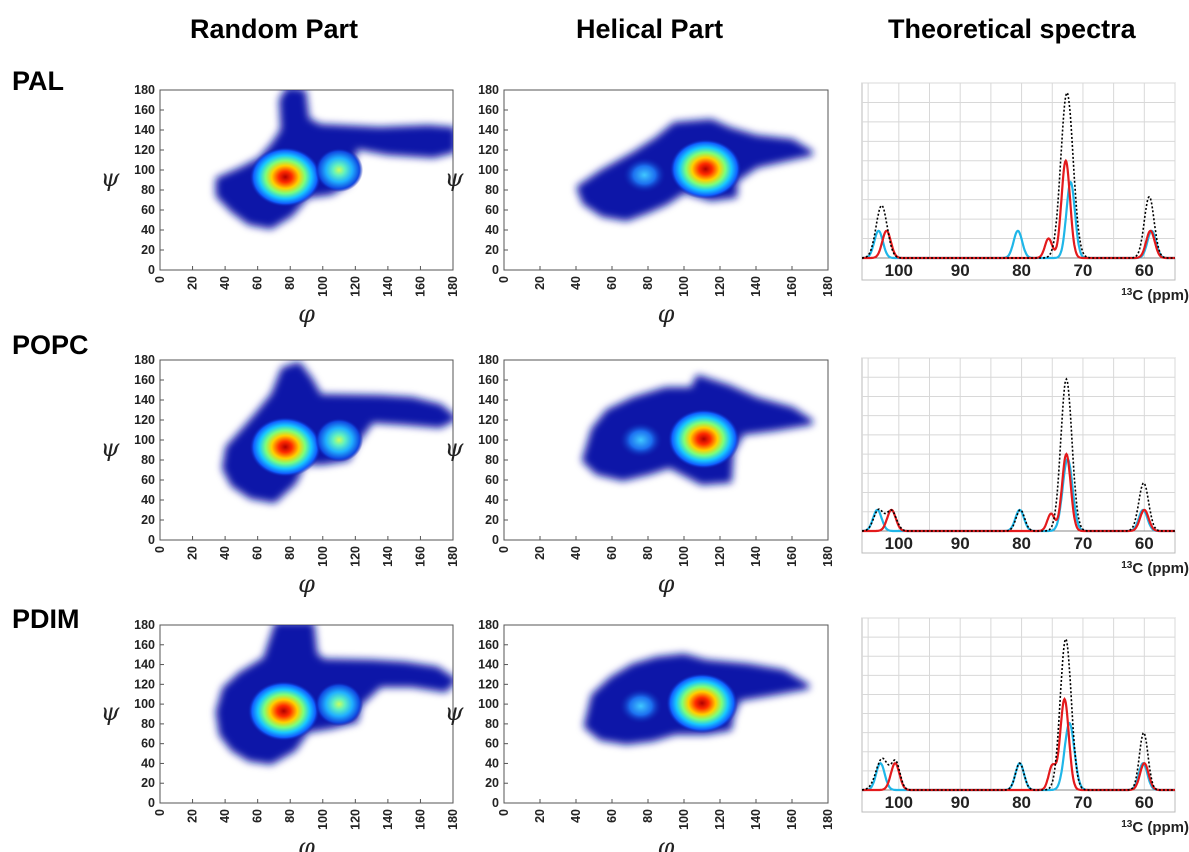  What do you see at coordinates (644, 175) in the screenshot?
I see `hotspot-low` at bounding box center [644, 175].